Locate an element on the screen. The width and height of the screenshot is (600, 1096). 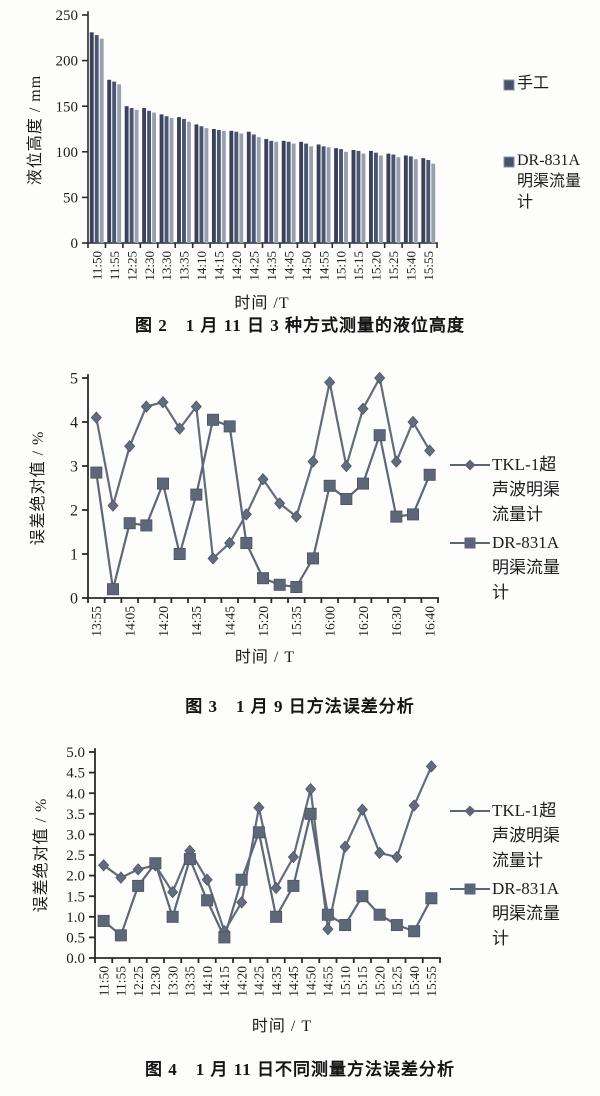
x-tick-label: 14:15 is located at coordinates (224, 981).